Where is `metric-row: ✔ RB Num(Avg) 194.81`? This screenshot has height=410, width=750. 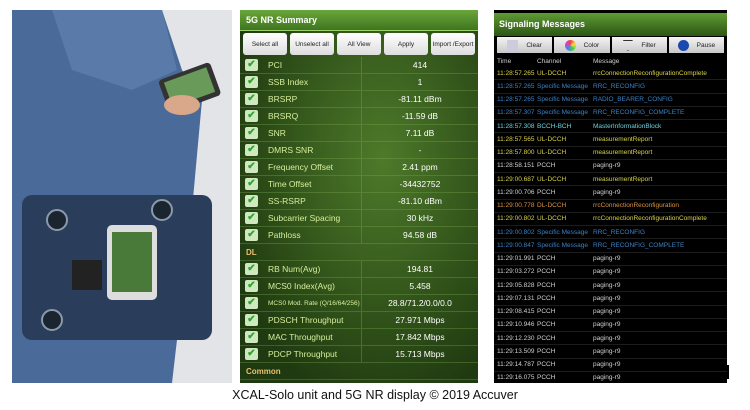 metric-row: ✔ RB Num(Avg) 194.81 is located at coordinates (359, 269).